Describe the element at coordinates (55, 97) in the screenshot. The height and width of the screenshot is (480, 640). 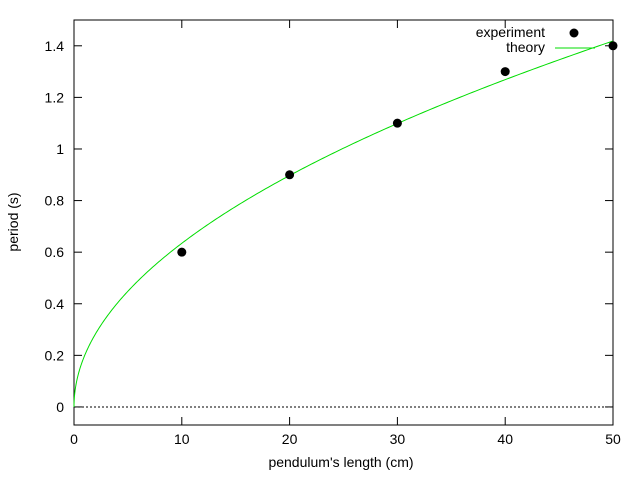
I see `y-tick-label: 1.2` at that location.